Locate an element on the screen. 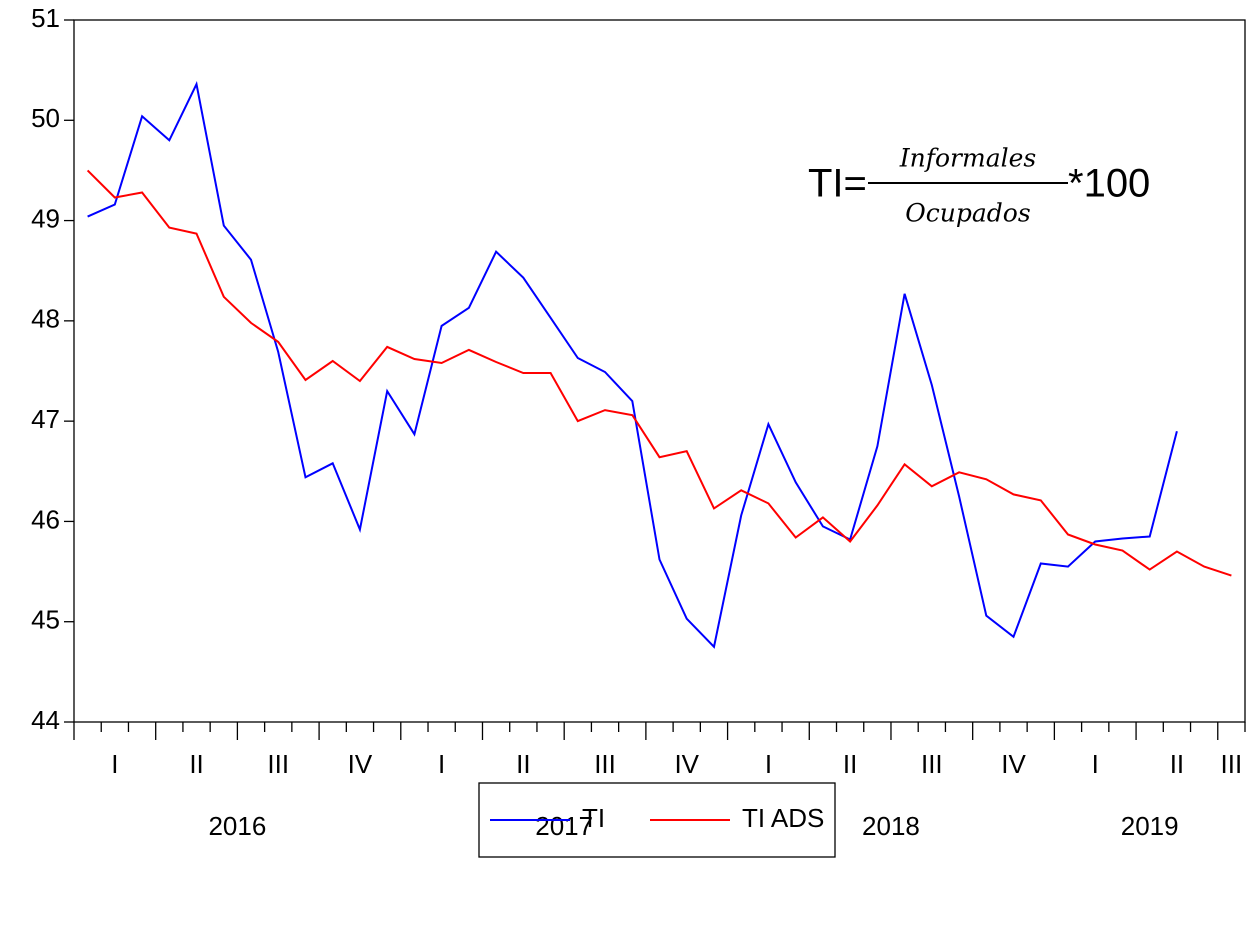 This screenshot has width=1253, height=942. formula: TI= Informales Ocupados *100 is located at coordinates (979, 186).